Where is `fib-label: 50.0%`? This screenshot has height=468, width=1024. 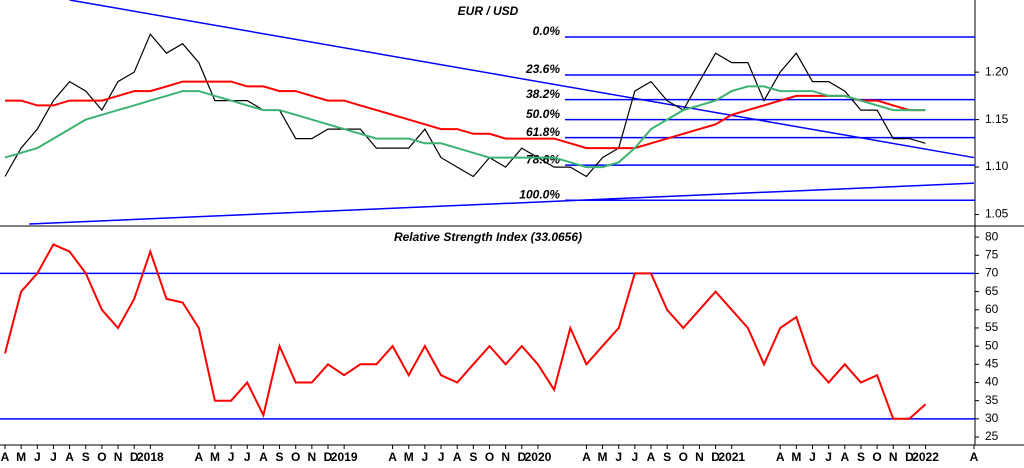 fib-label: 50.0% is located at coordinates (543, 114).